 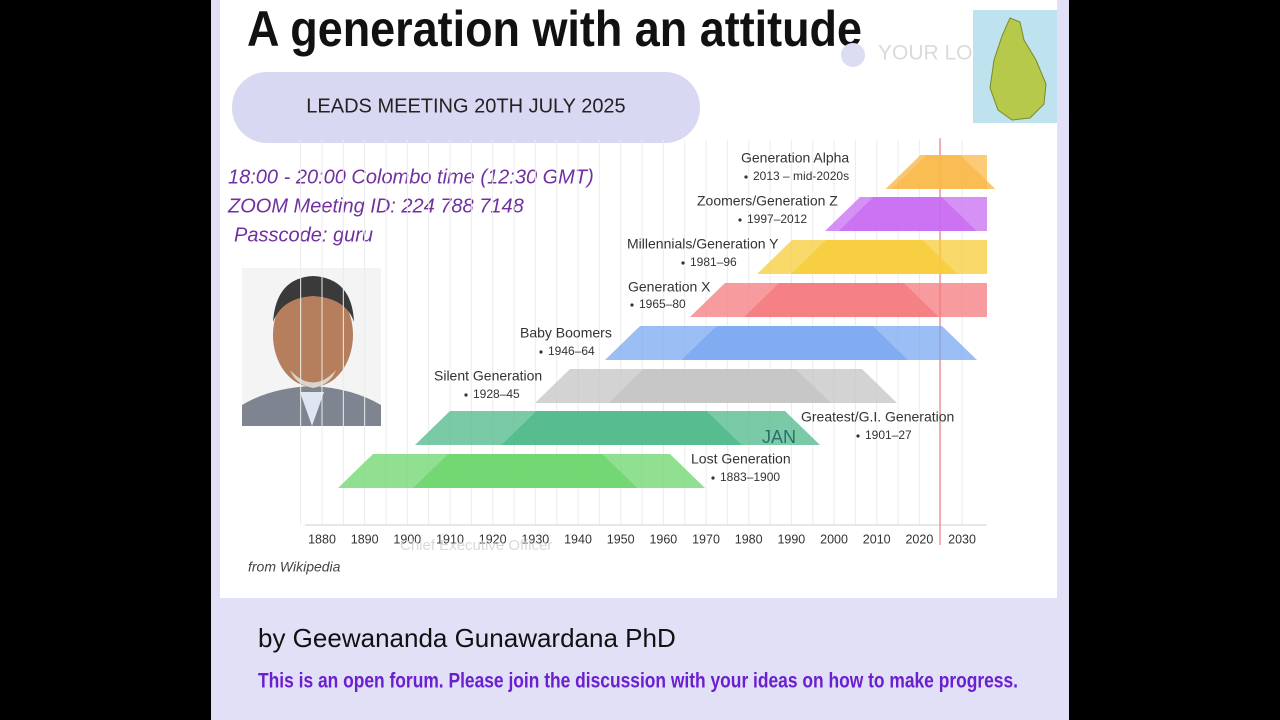 What do you see at coordinates (741, 459) in the screenshot?
I see `generation-name: Lost Generation` at bounding box center [741, 459].